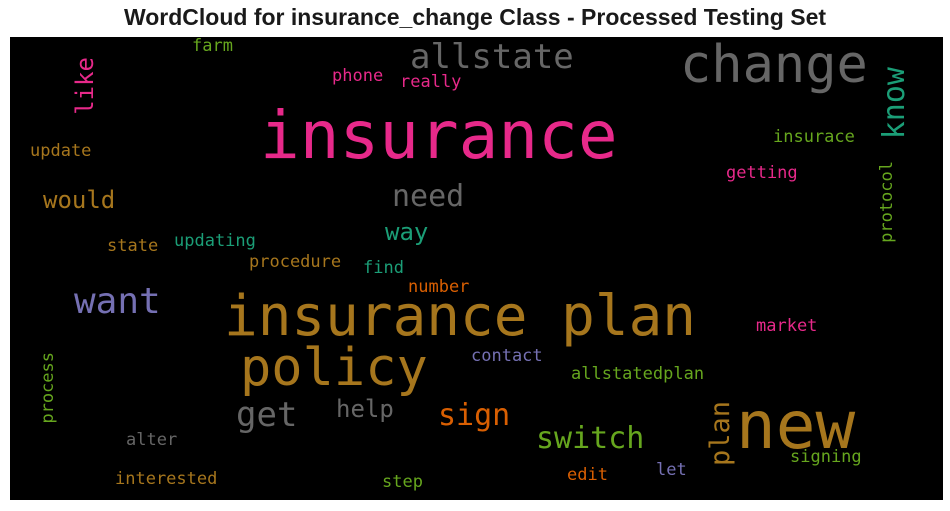 This screenshot has width=950, height=511. Describe the element at coordinates (267, 415) in the screenshot. I see `word-get: get` at that location.